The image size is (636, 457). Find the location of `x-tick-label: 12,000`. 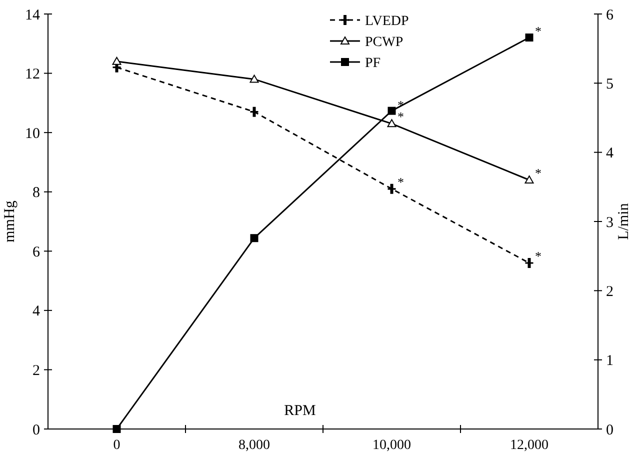

x-tick-label: 12,000 is located at coordinates (529, 445).